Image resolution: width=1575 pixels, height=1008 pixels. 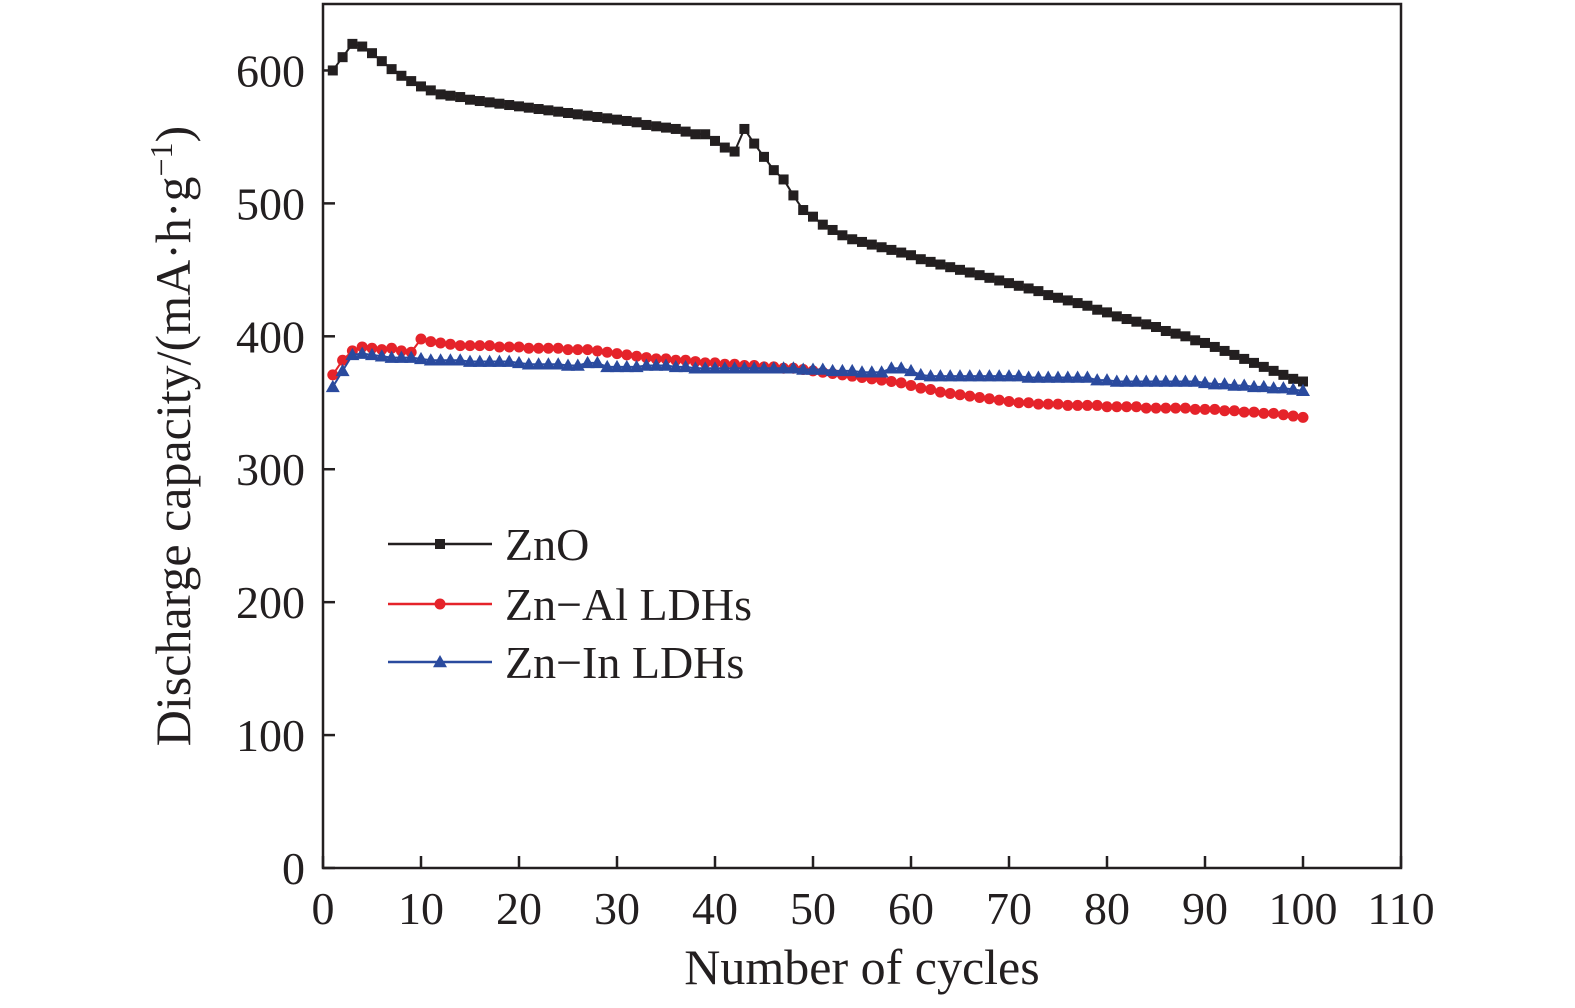 I want to click on y-axis-title-main: Discharge capacity/(mA·h·g, so click(x=173, y=462).